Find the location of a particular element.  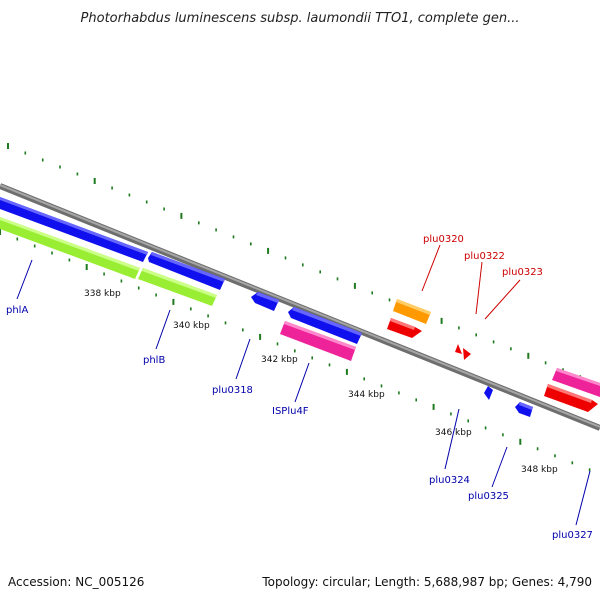

gene-label-phlb: phlB is located at coordinates (154, 360).